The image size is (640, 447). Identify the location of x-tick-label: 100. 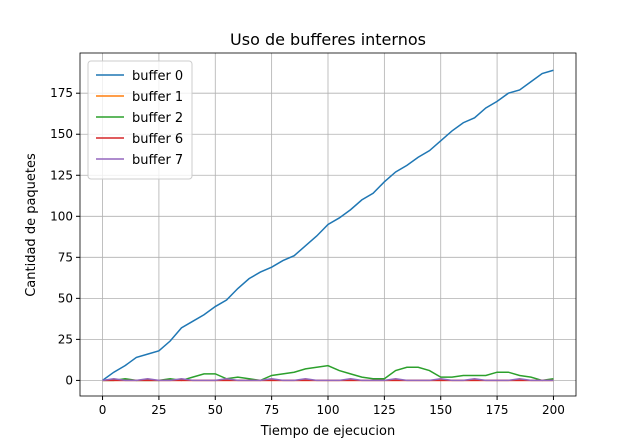
(328, 410).